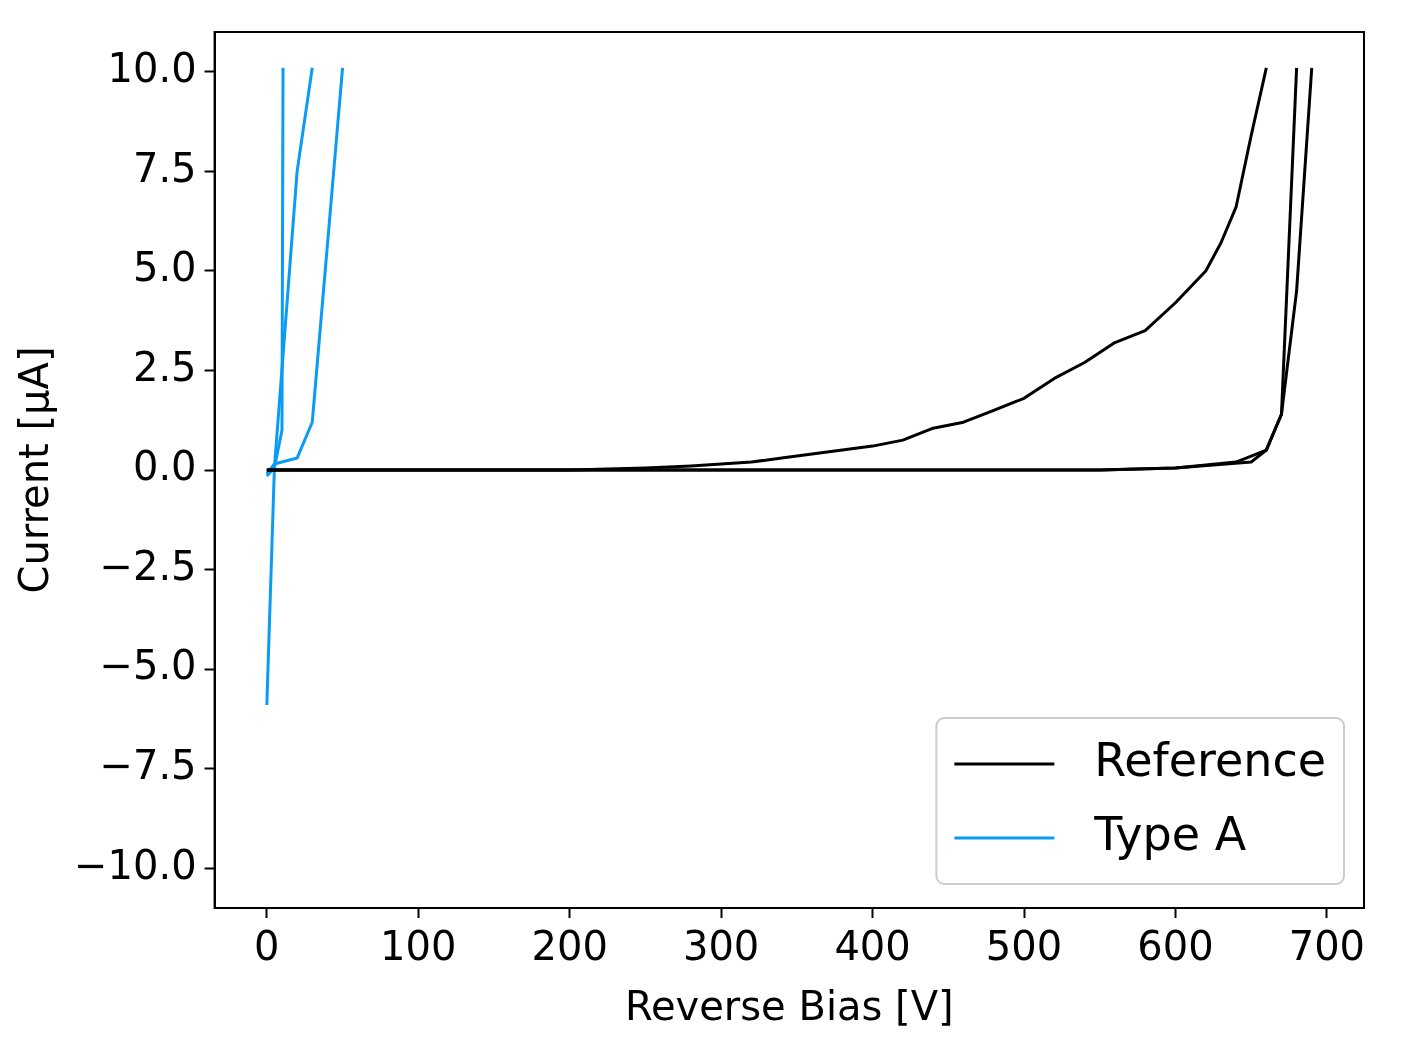  What do you see at coordinates (164, 466) in the screenshot?
I see `y-tick-label: 0.0` at bounding box center [164, 466].